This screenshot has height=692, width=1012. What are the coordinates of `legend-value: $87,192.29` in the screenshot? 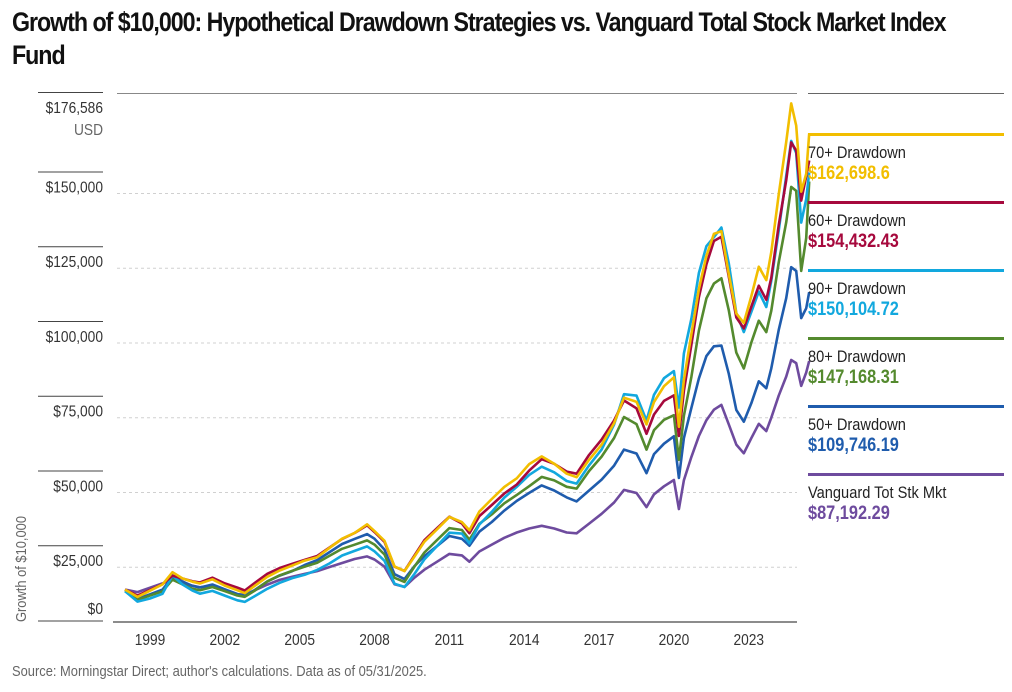 It's located at (849, 513).